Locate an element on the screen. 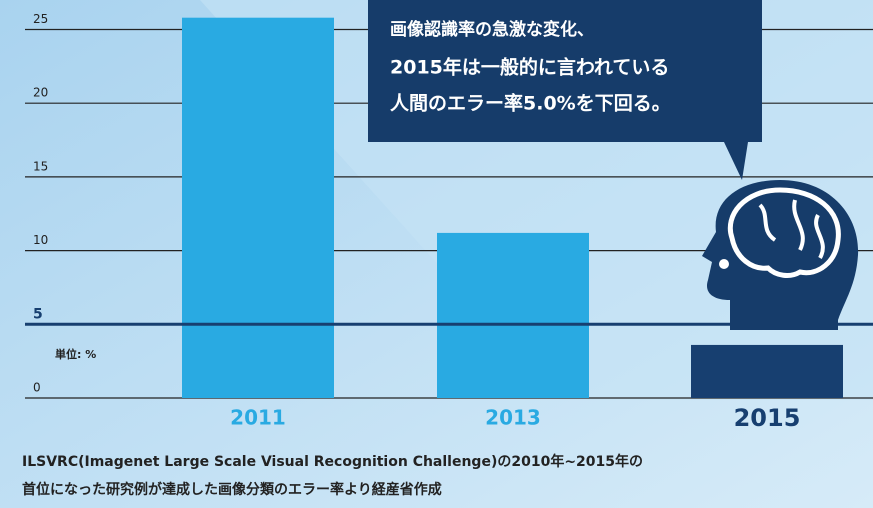  y-tick-label: 10 is located at coordinates (40, 240).